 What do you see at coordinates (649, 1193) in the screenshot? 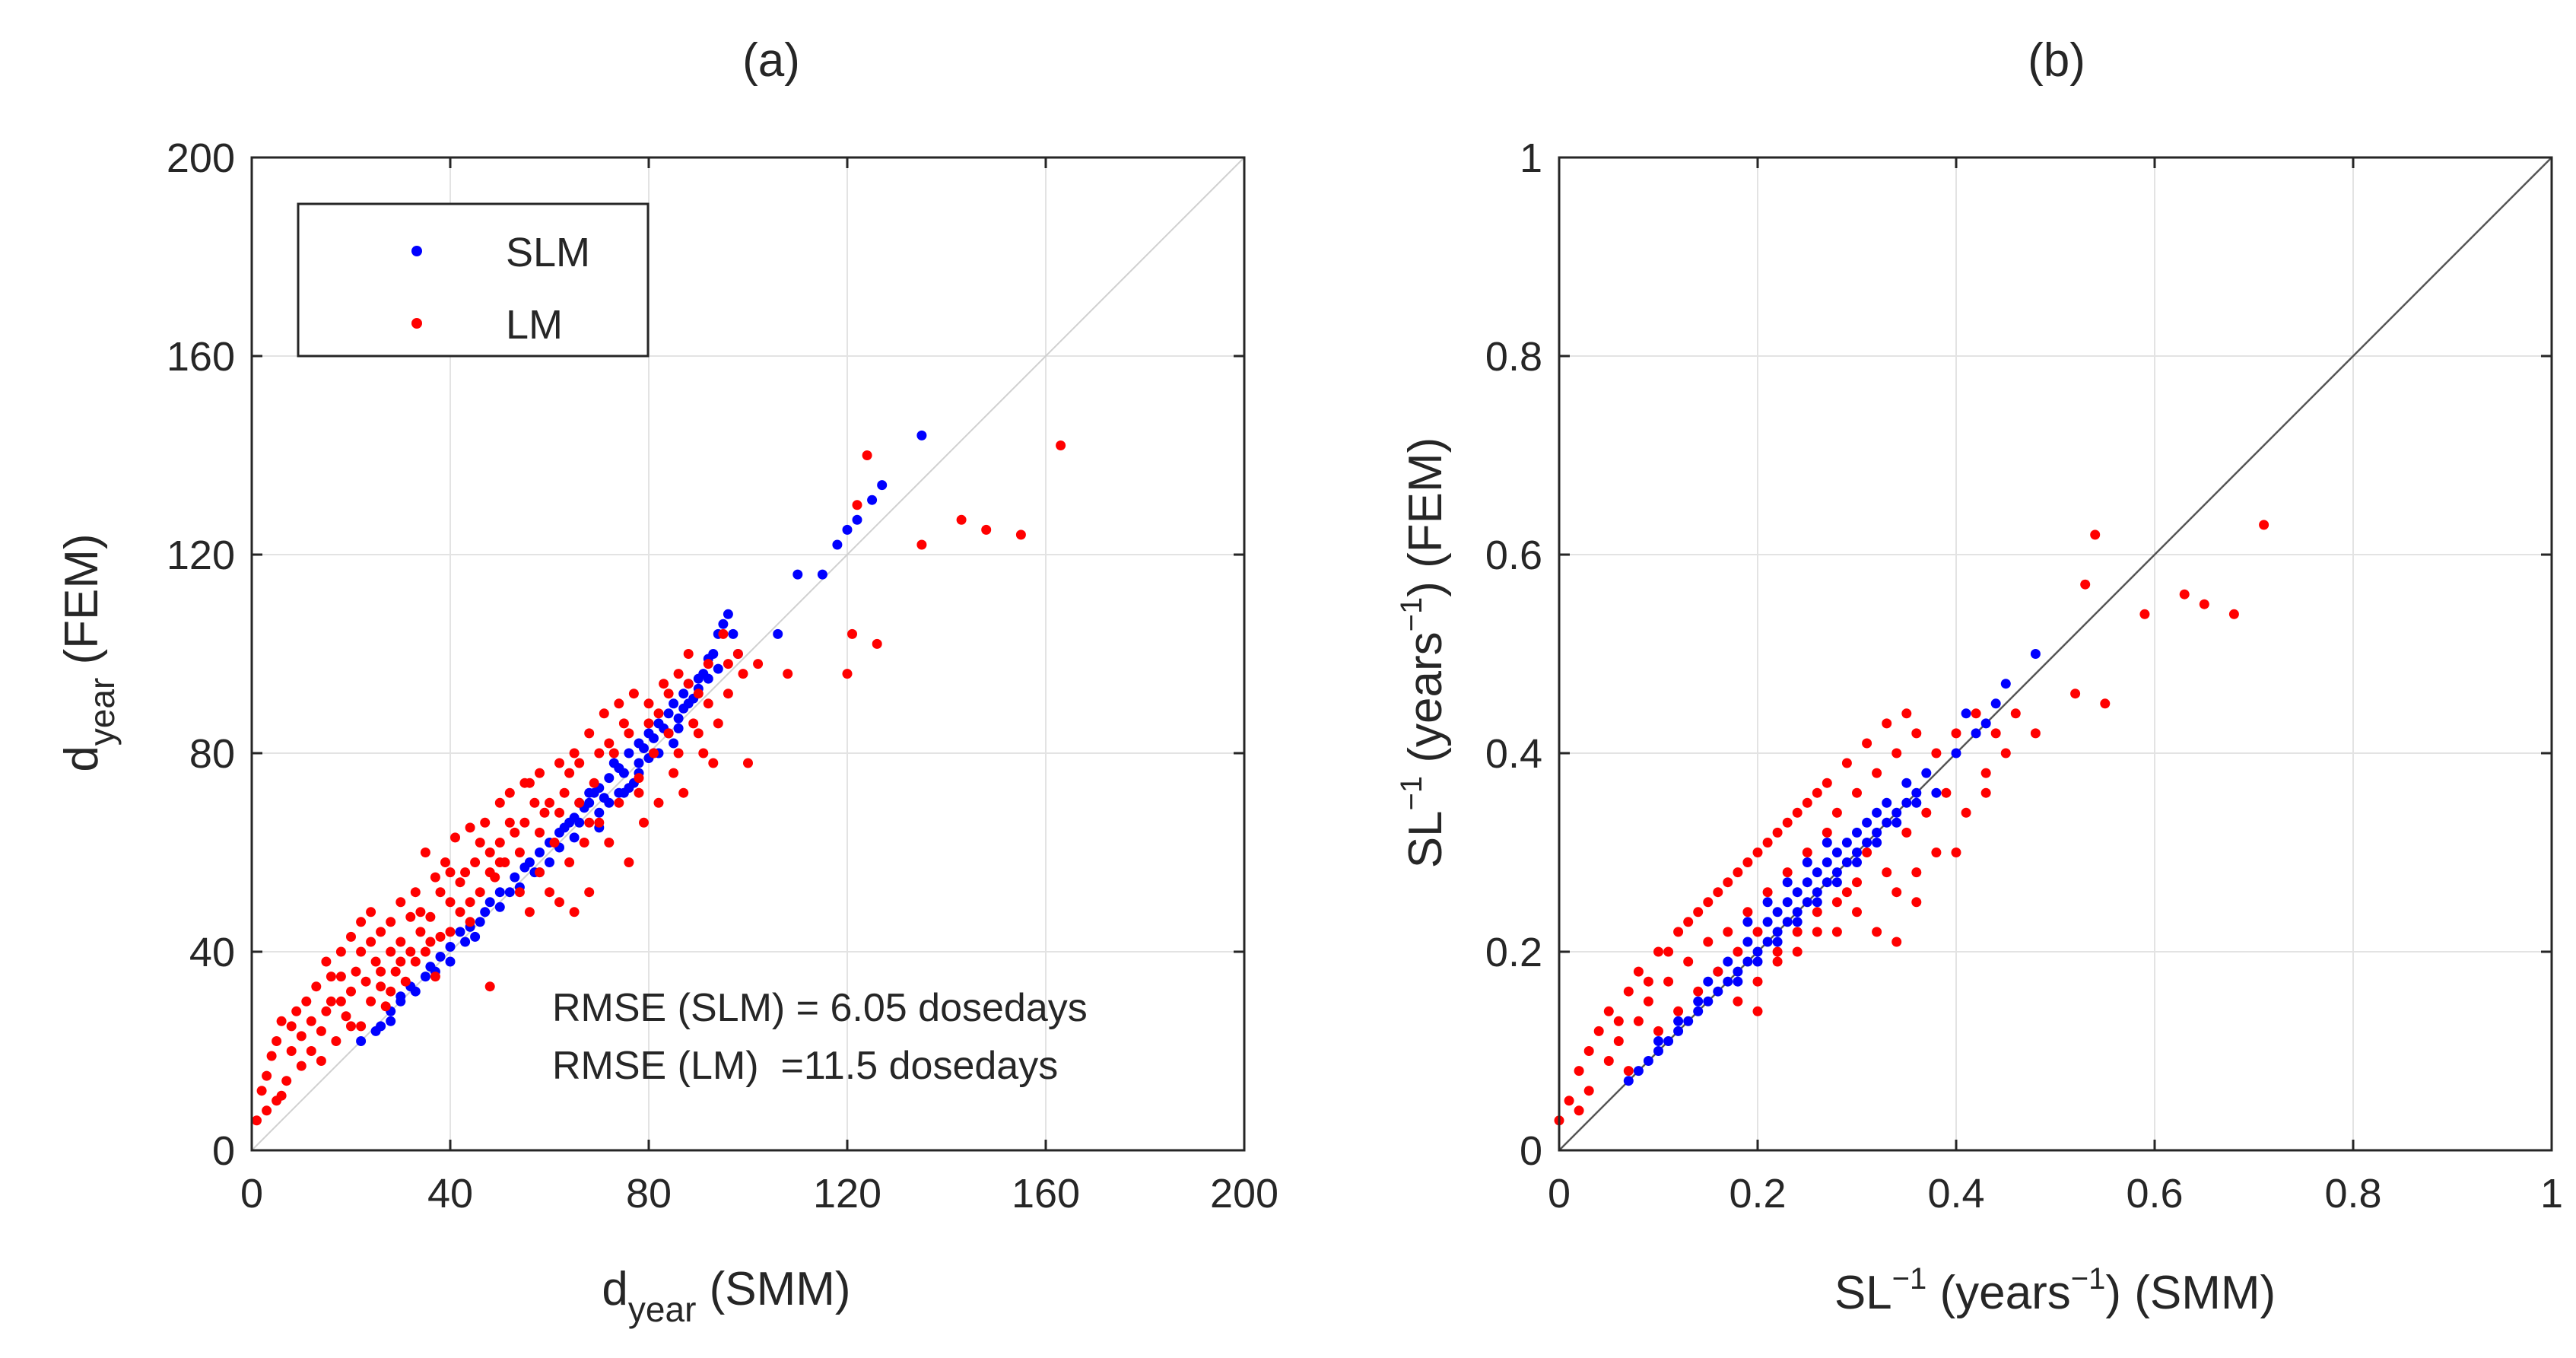
I see `panel-a-x-tick-label: 80` at bounding box center [649, 1193].